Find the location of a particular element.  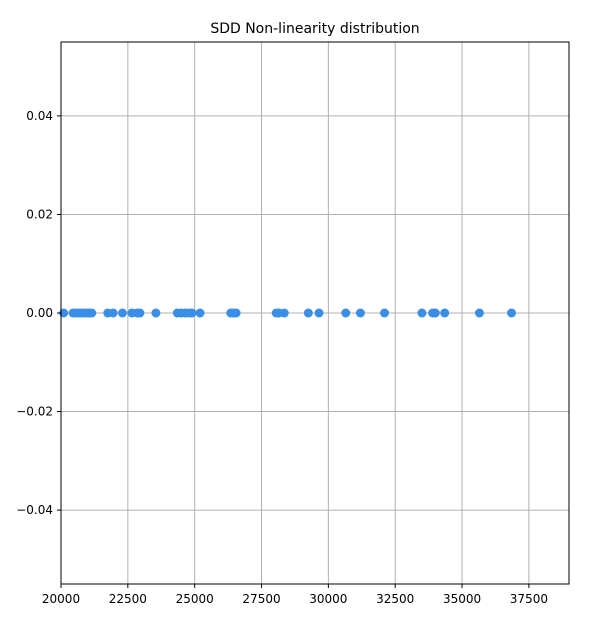

x-tick-label: 25000 is located at coordinates (195, 599).